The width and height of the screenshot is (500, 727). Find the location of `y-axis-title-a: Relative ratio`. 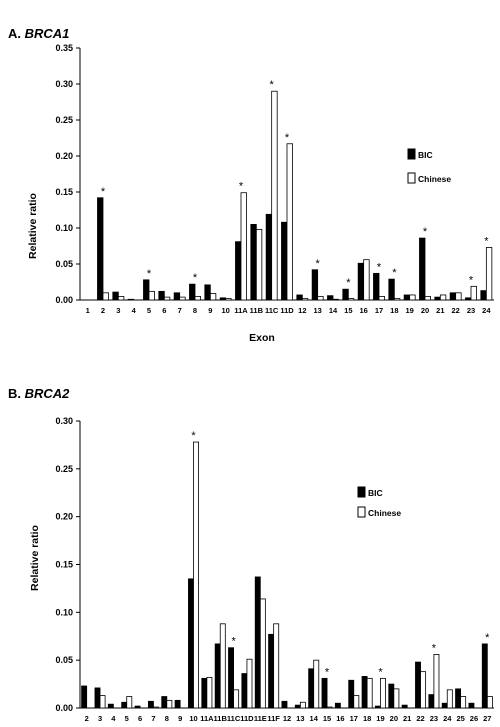

y-axis-title-a: Relative ratio is located at coordinates (33, 226).